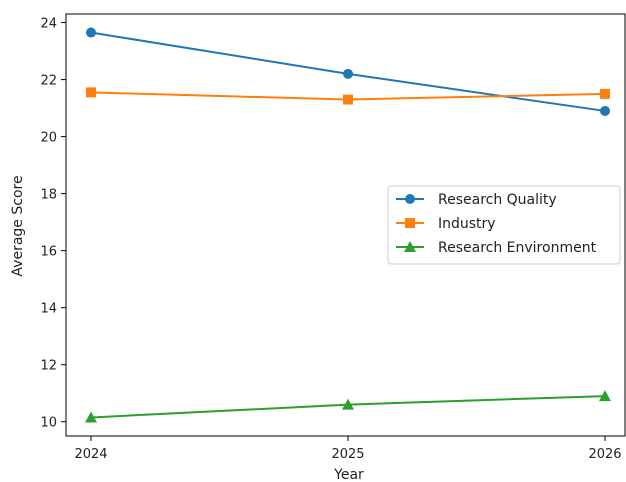  What do you see at coordinates (48, 366) in the screenshot?
I see `y-tick-label-12: 12` at bounding box center [48, 366].